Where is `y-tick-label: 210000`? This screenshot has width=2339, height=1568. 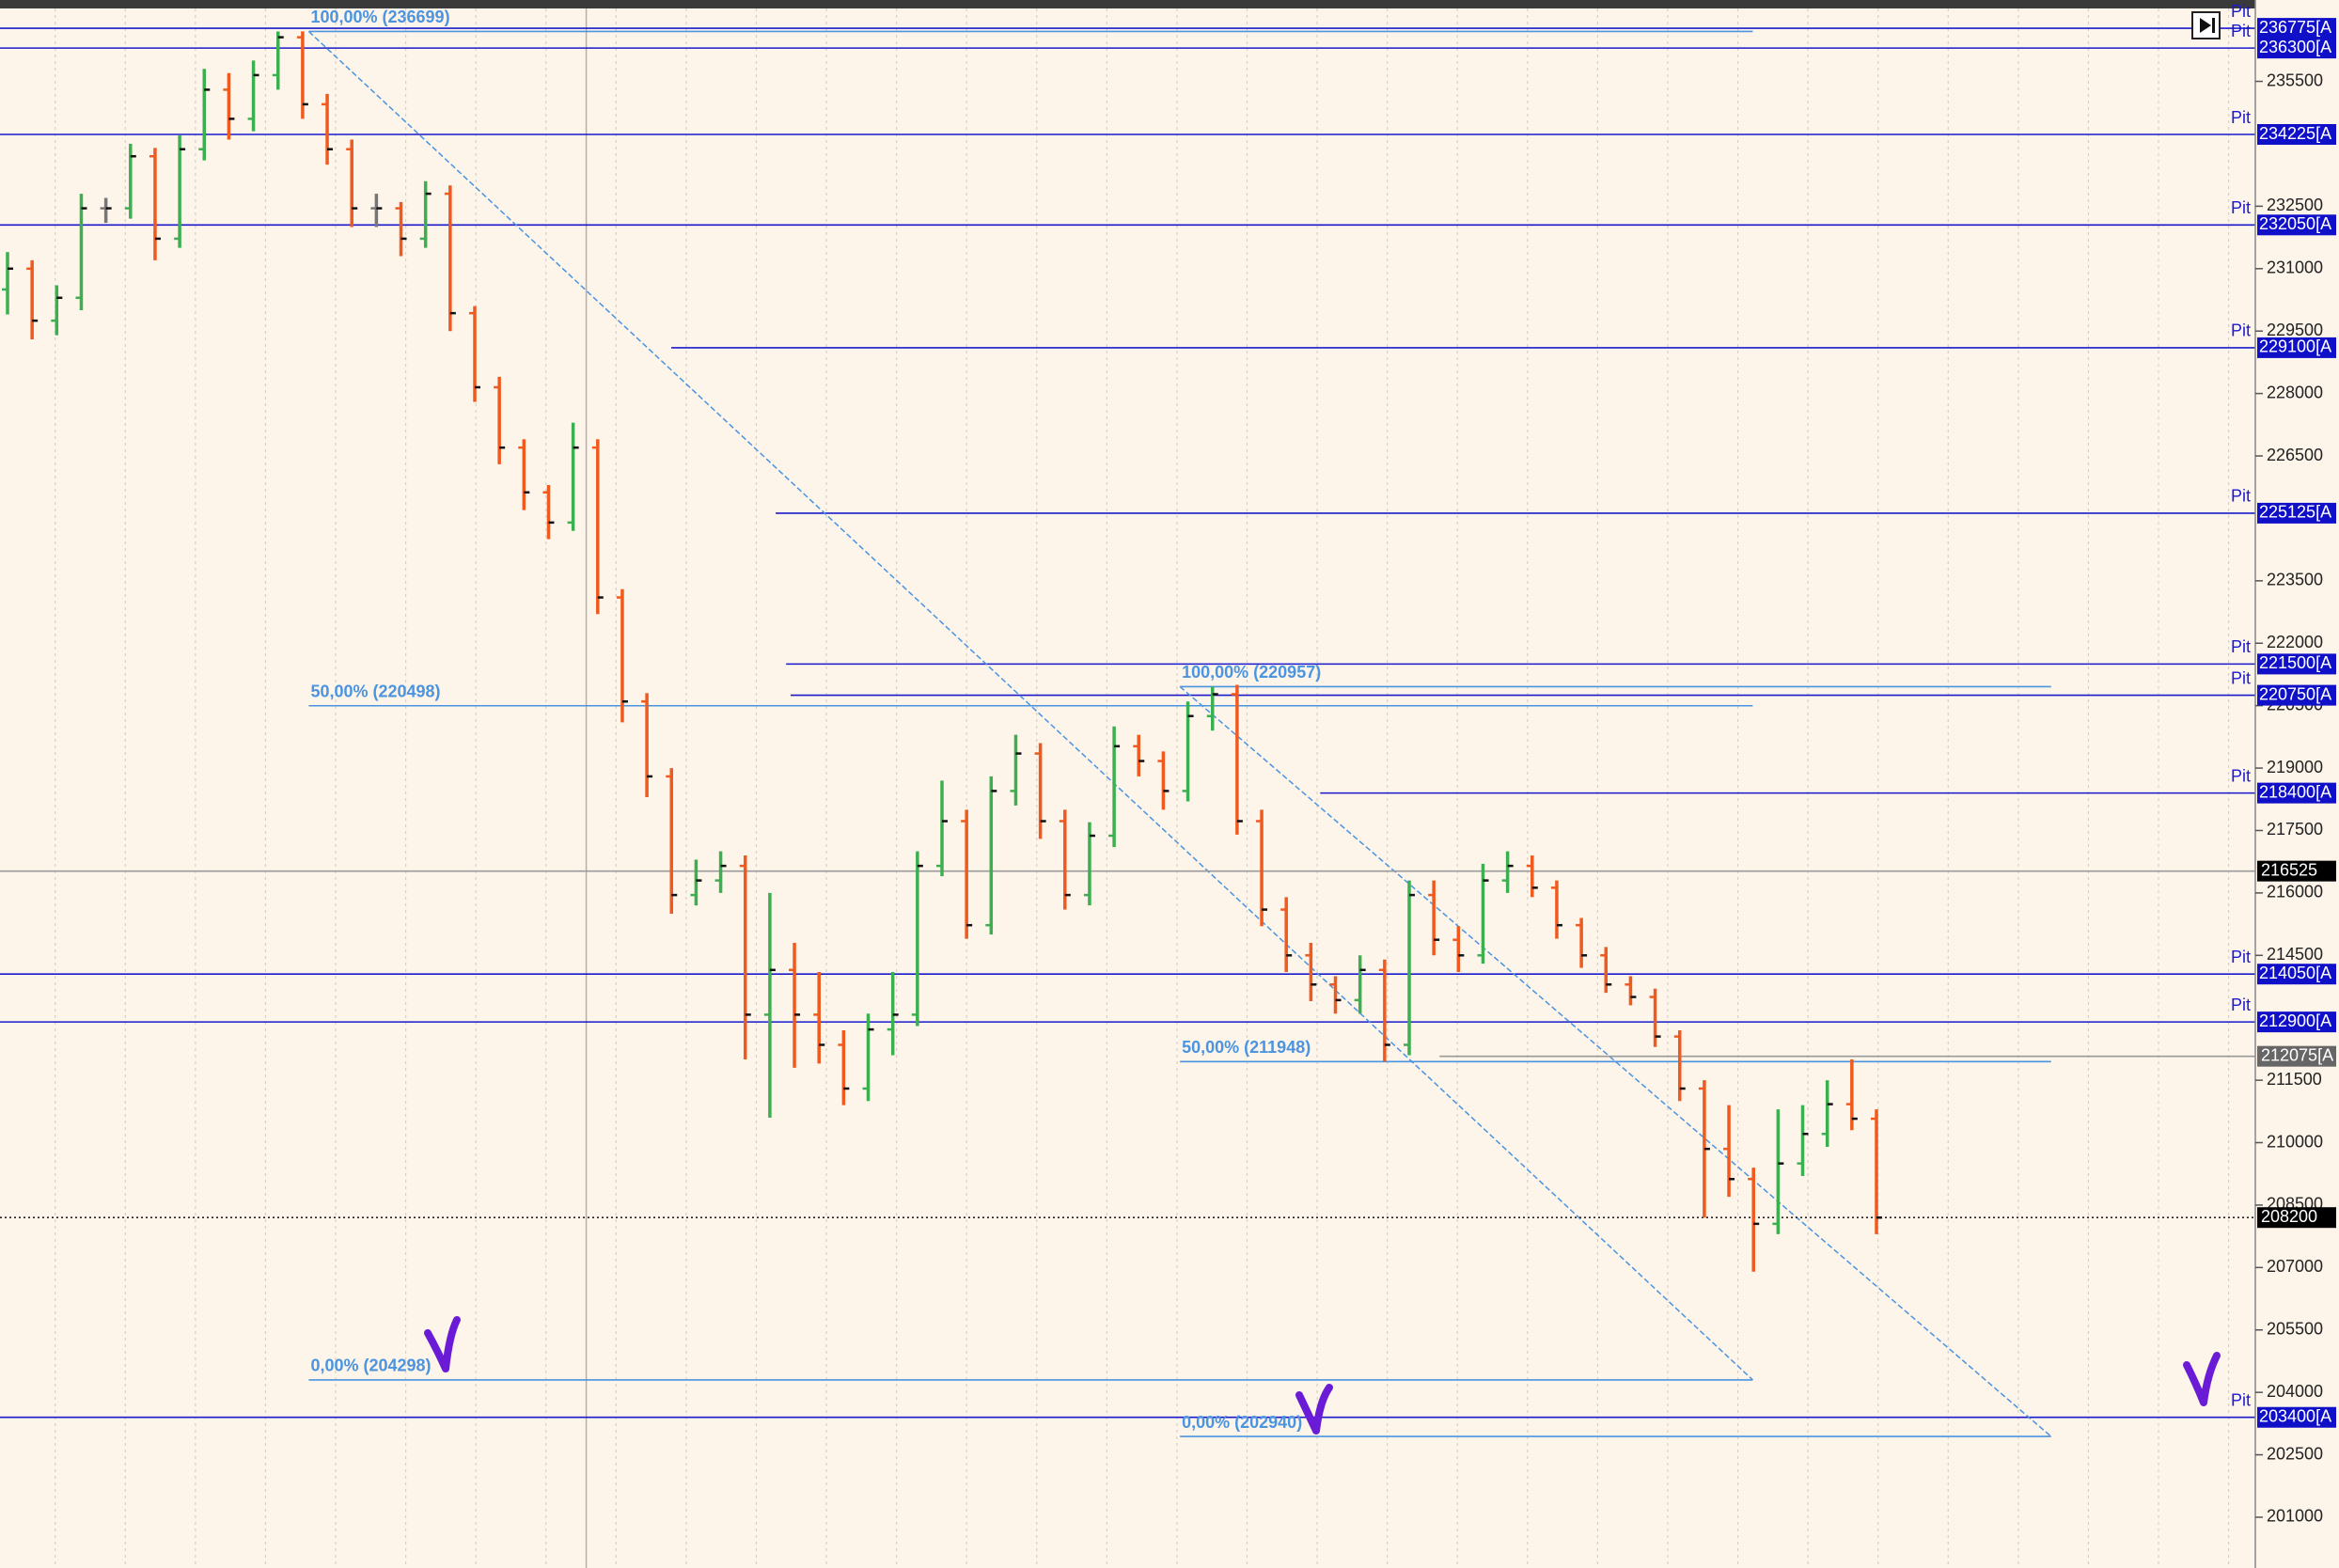 y-tick-label: 210000 is located at coordinates (2295, 1141).